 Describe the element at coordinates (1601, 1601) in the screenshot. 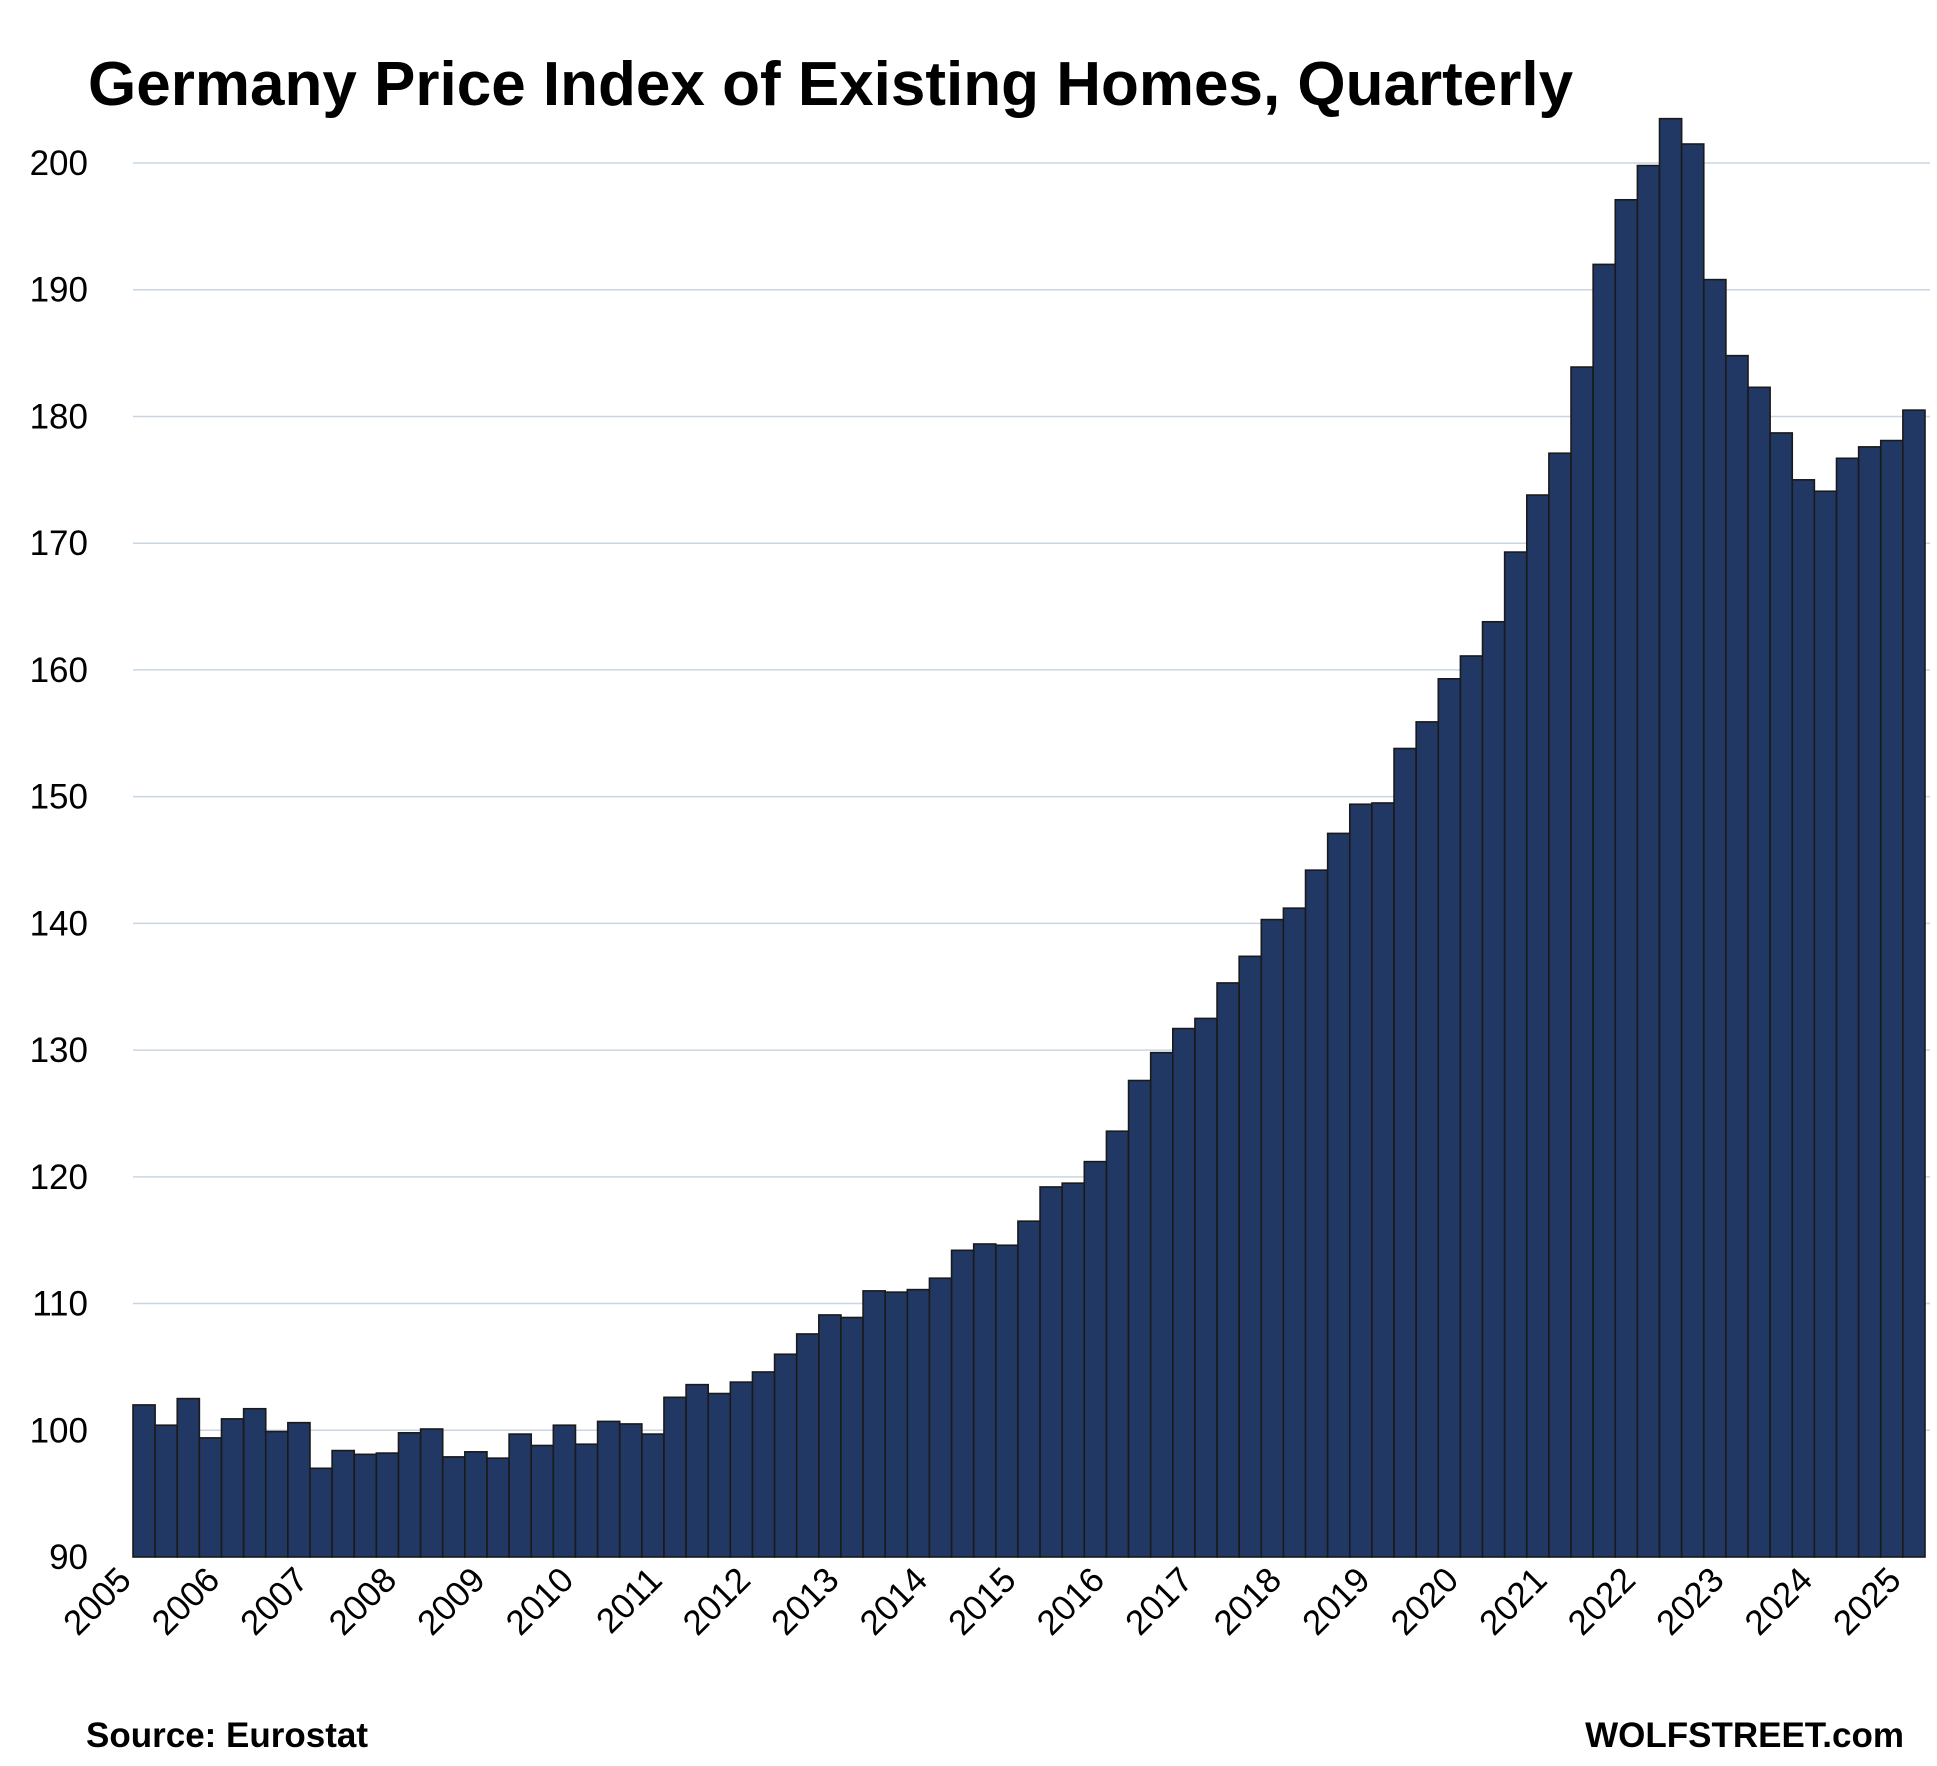

I see `x-tick-label: 2022` at that location.